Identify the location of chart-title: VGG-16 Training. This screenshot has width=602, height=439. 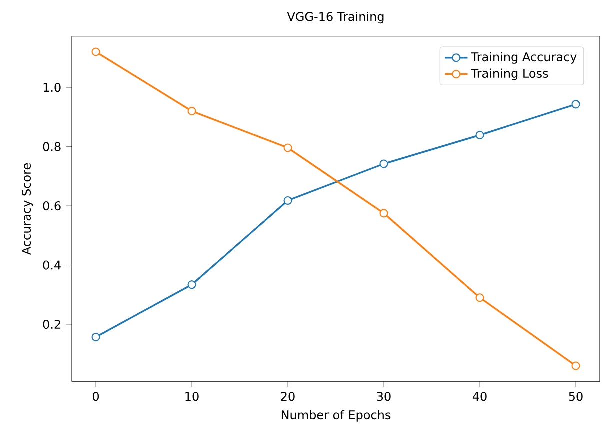
(335, 18).